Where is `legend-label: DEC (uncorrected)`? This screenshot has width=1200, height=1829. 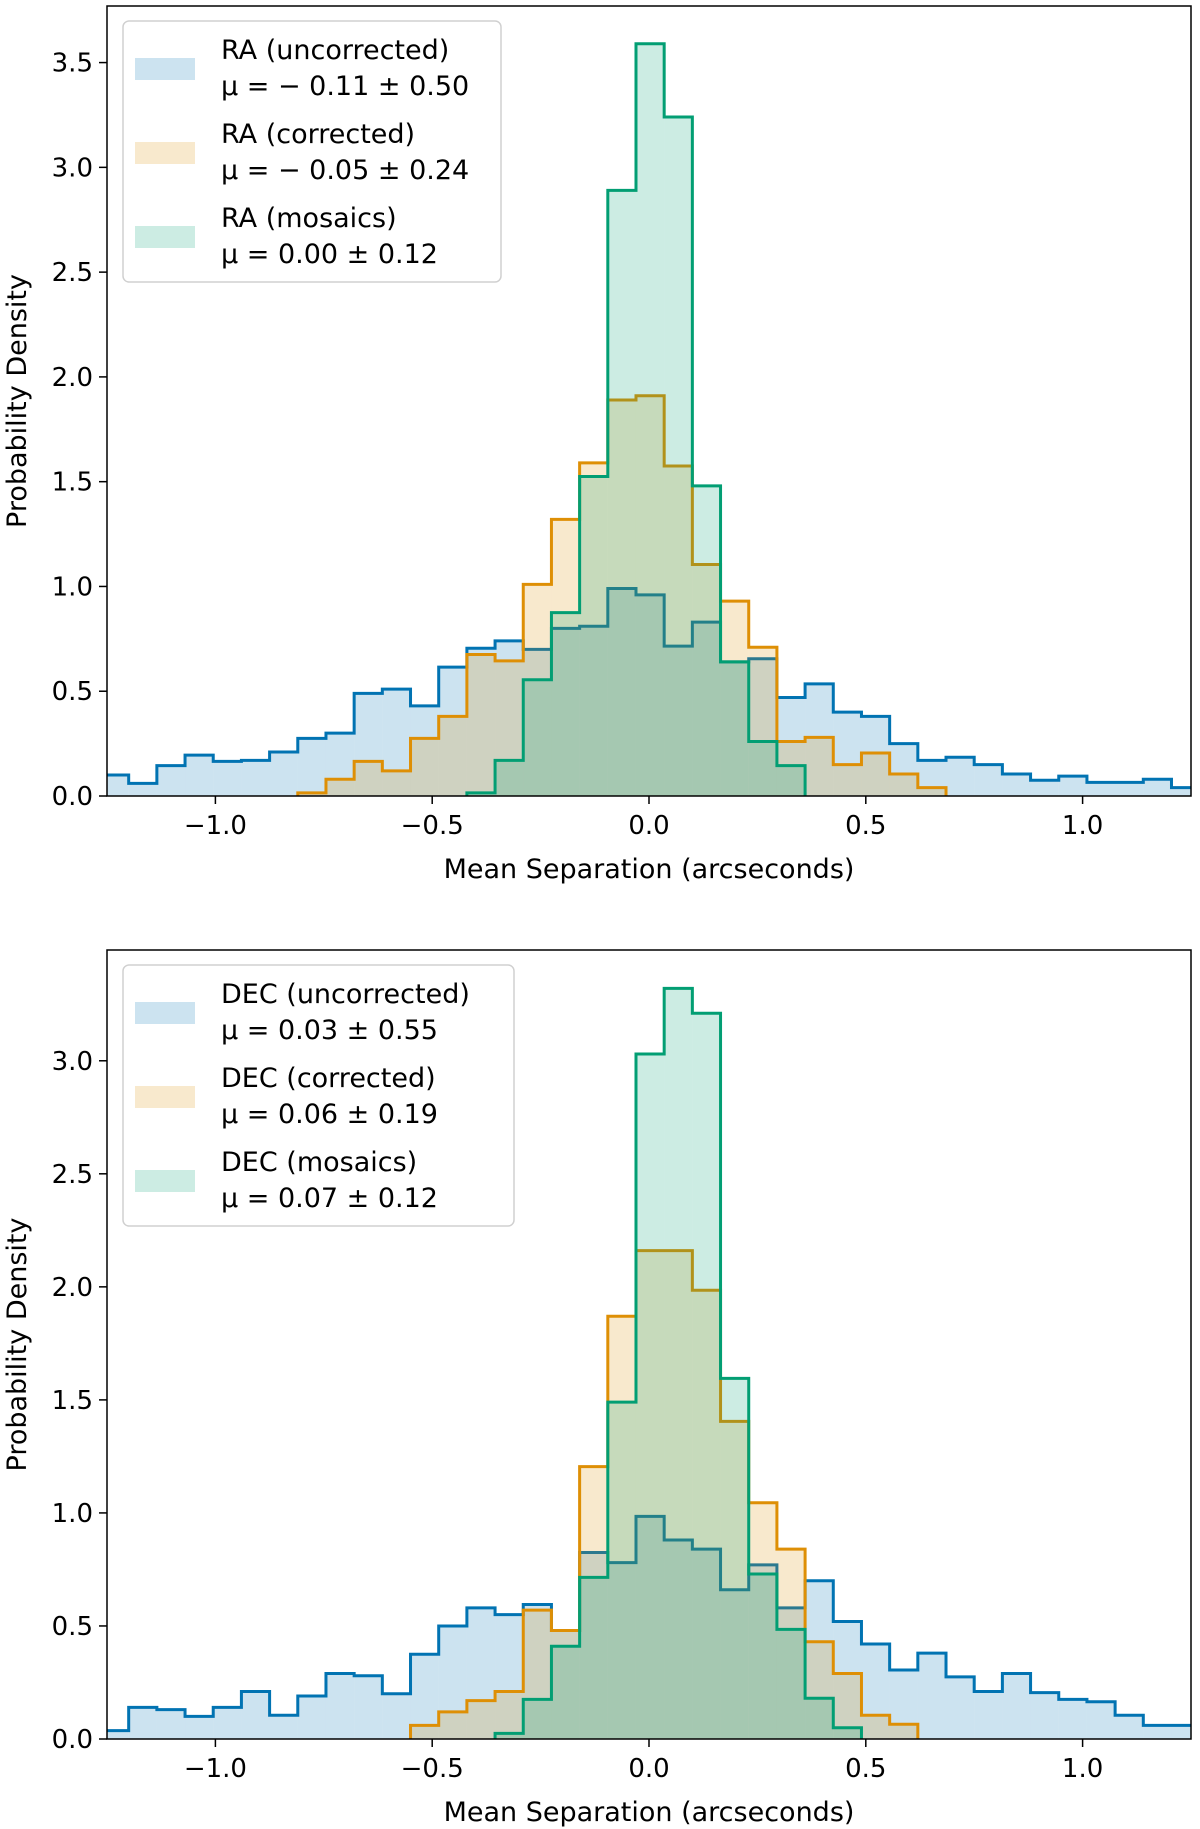
legend-label: DEC (uncorrected) is located at coordinates (345, 994).